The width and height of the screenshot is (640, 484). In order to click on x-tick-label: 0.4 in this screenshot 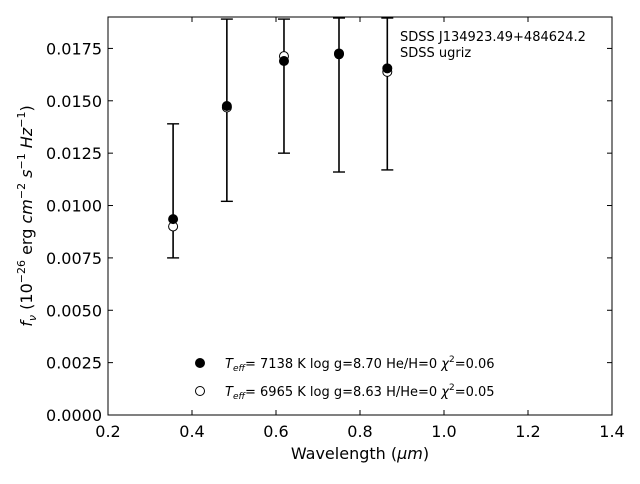, I will do `click(191, 431)`.